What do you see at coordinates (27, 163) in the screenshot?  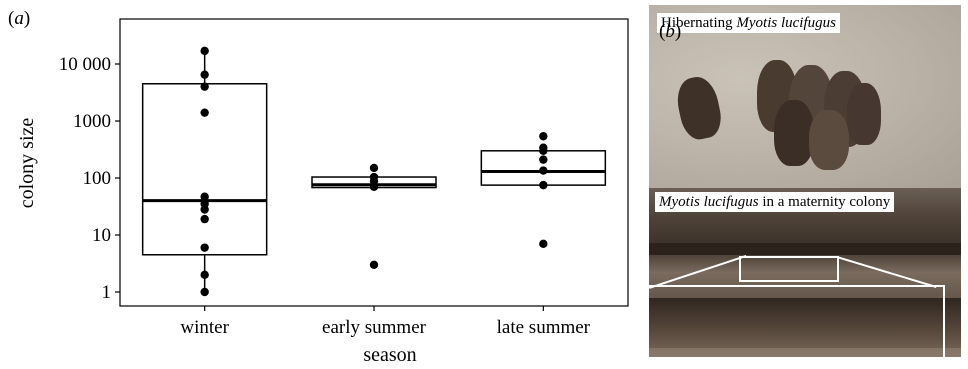 I see `y-axis-title: colony size` at bounding box center [27, 163].